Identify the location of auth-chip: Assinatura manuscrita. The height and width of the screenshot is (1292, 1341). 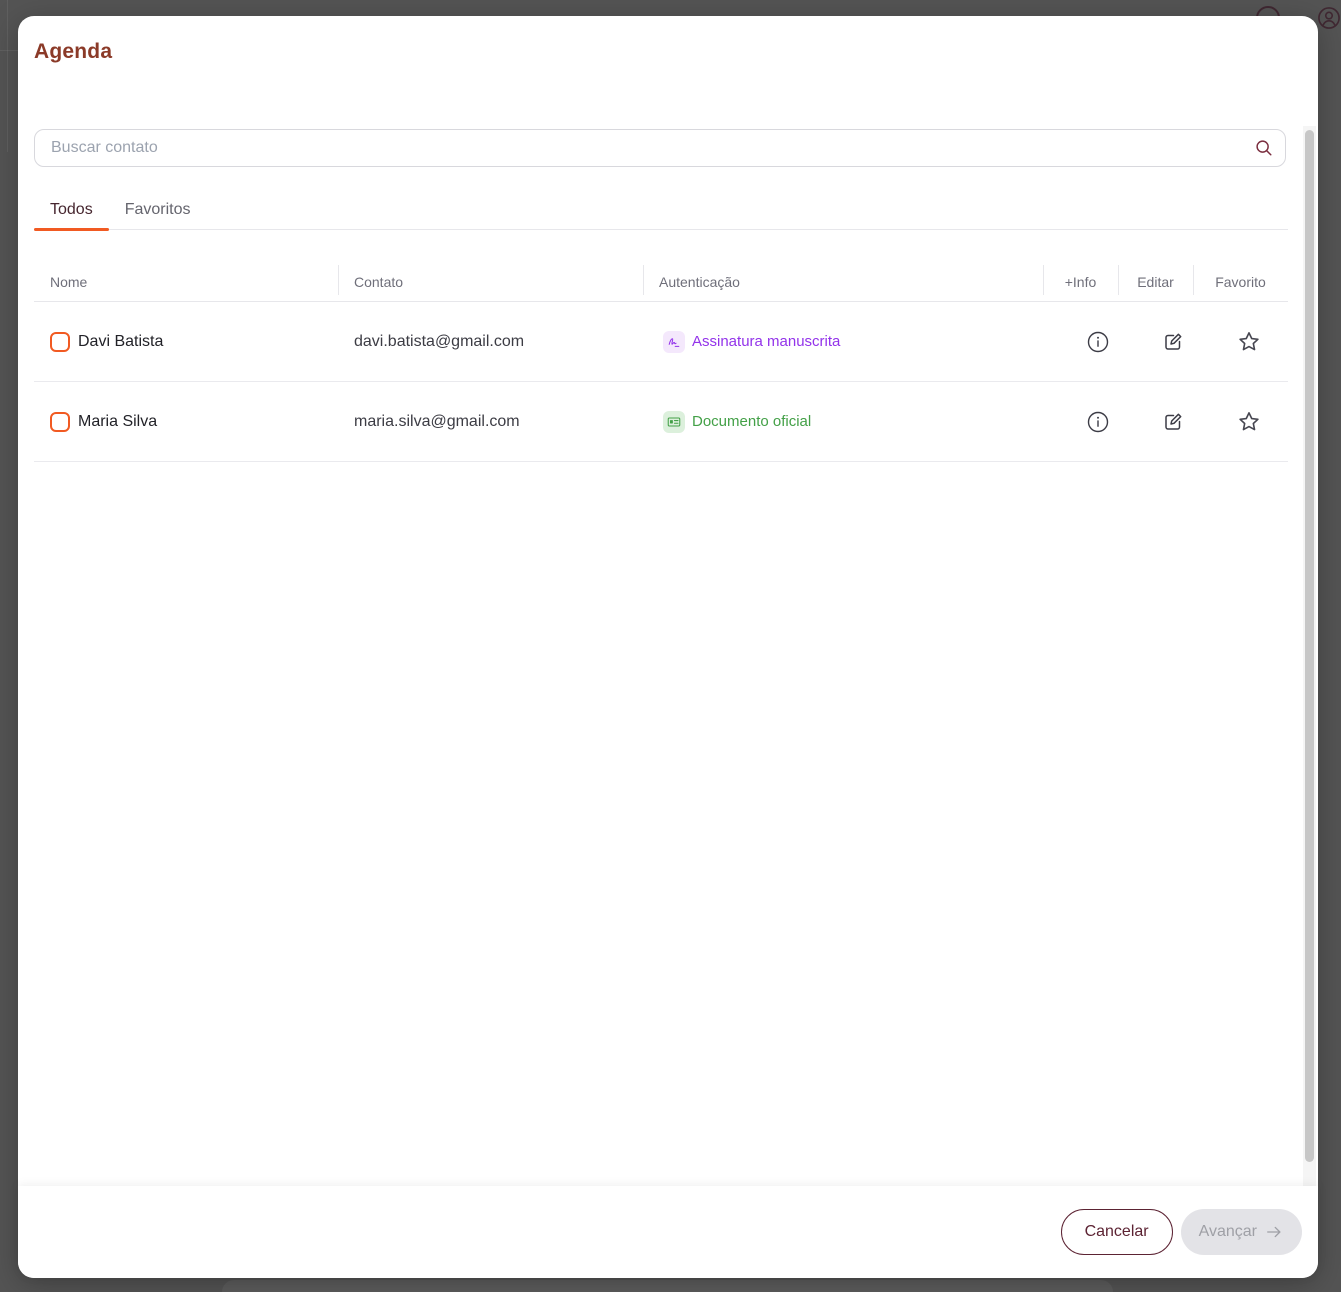
(752, 341).